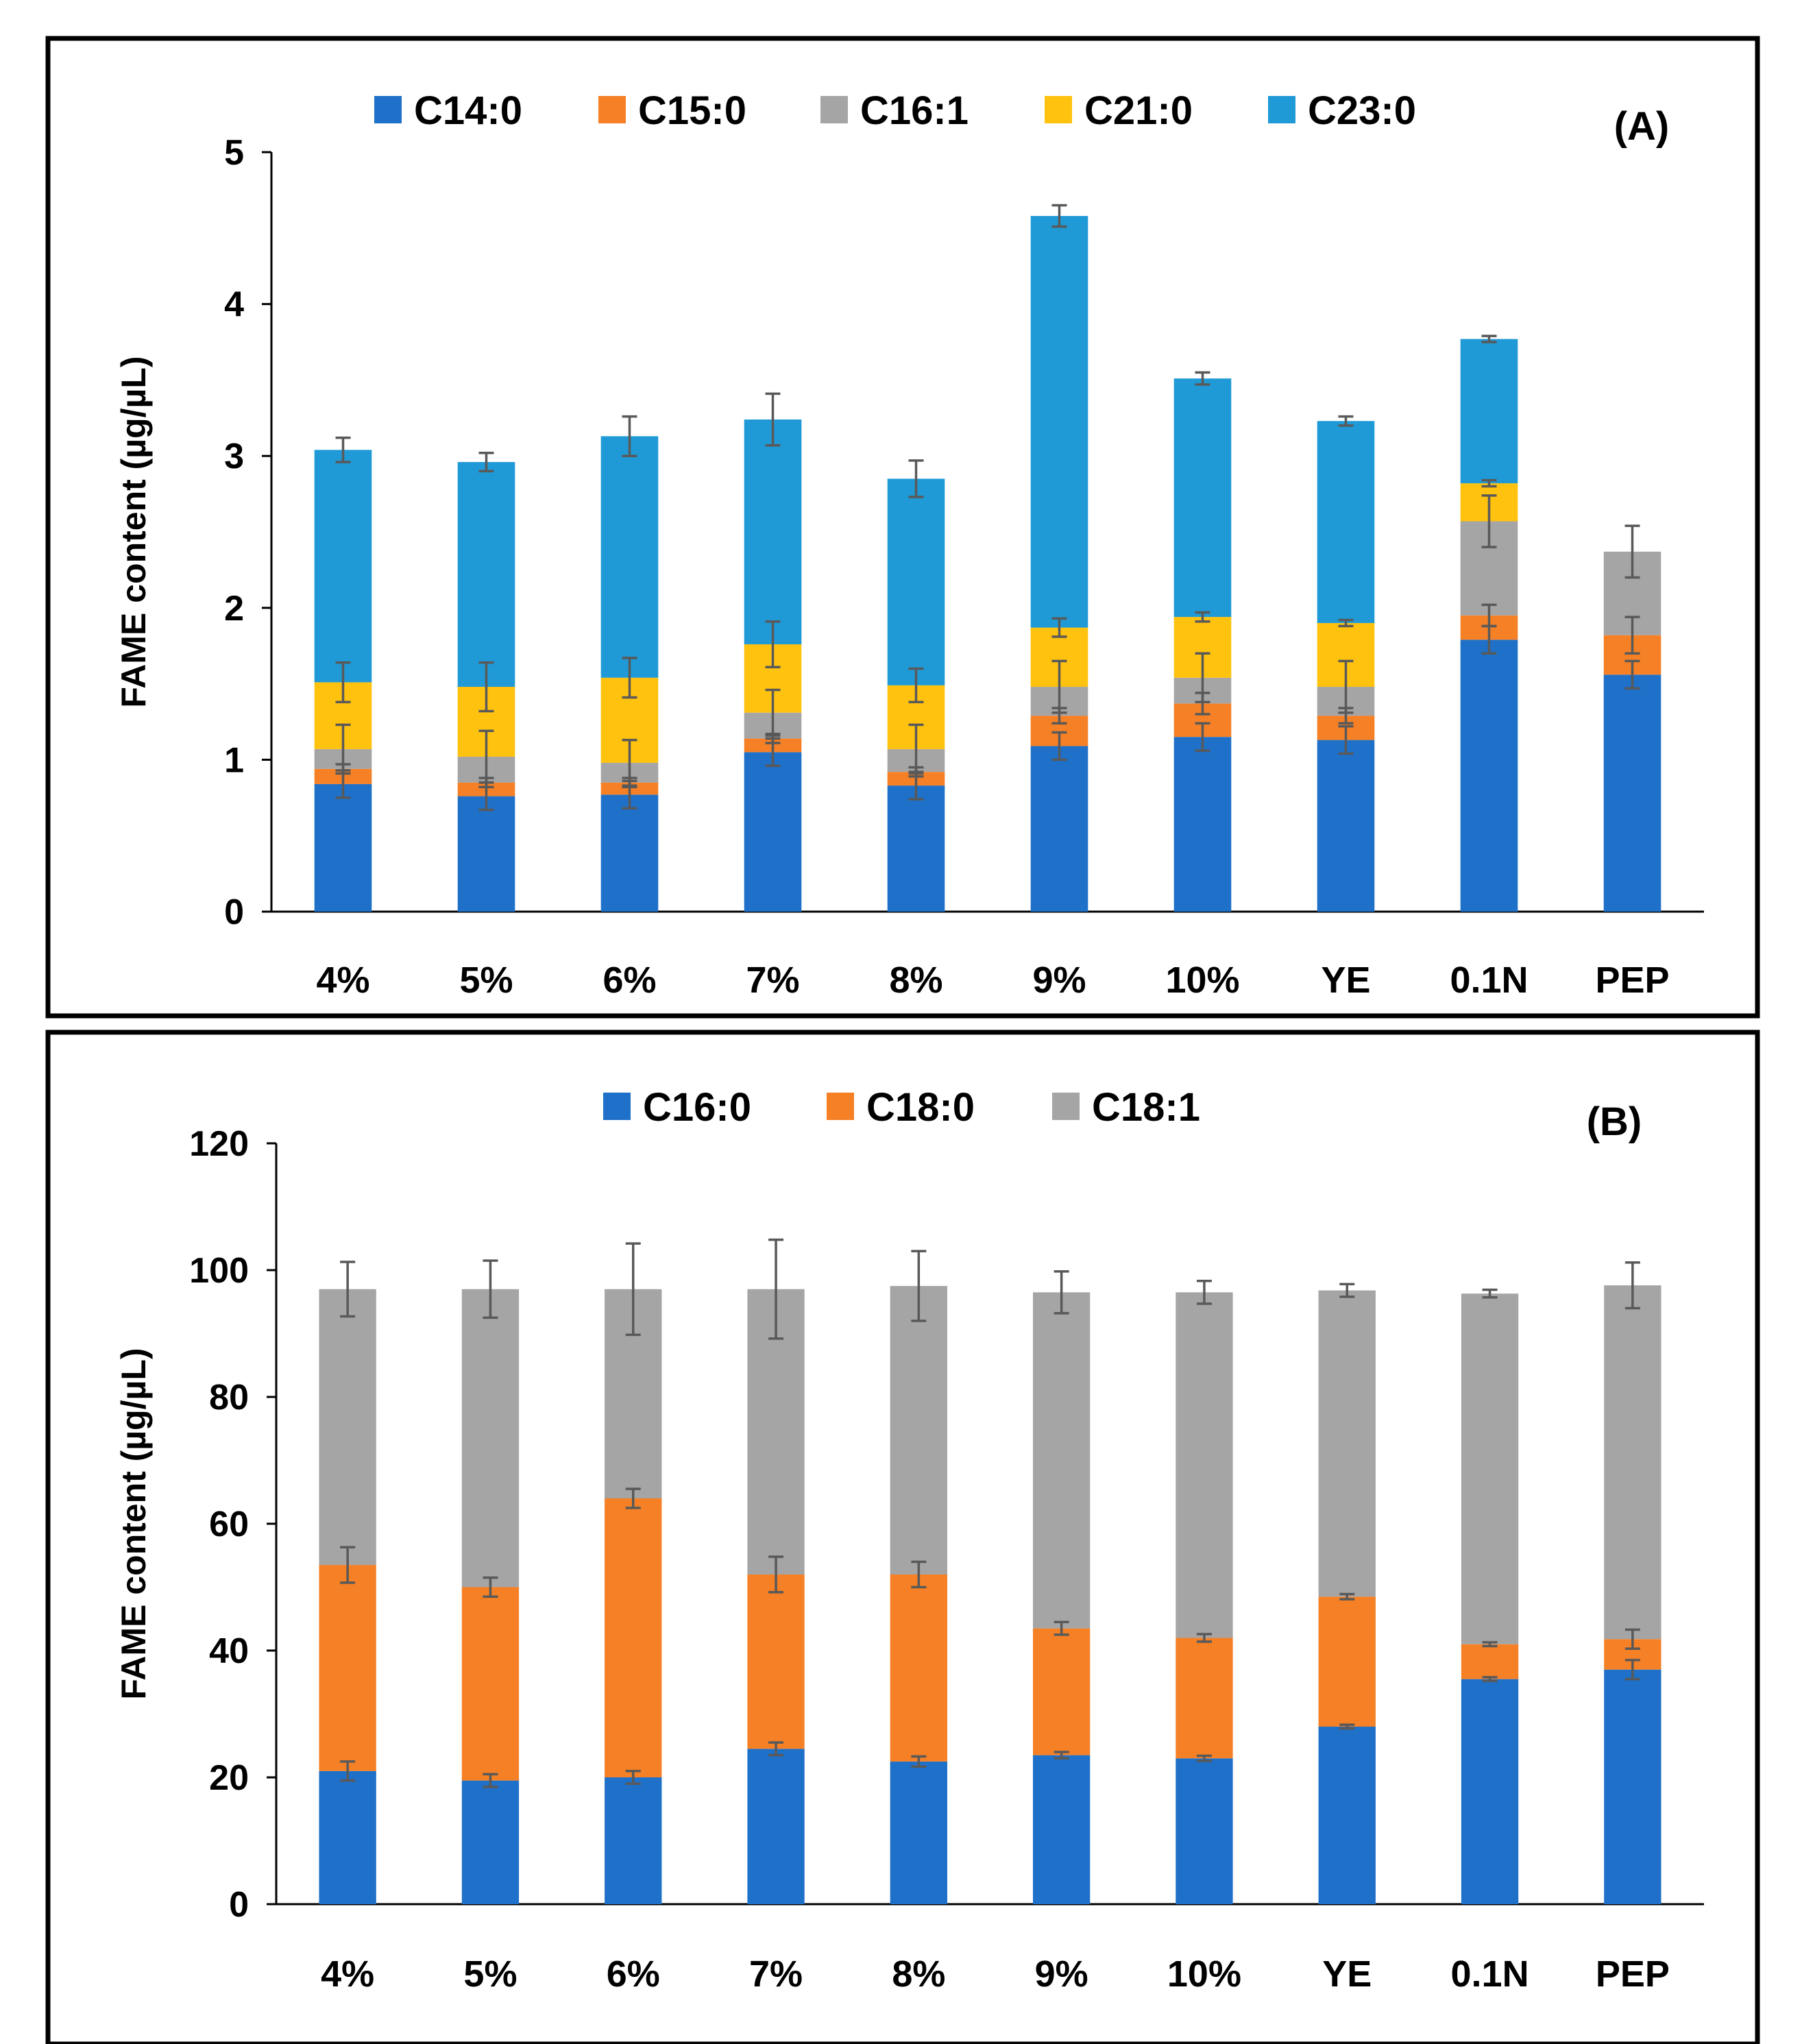 This screenshot has width=1802, height=2044. What do you see at coordinates (1614, 1122) in the screenshot?
I see `panel-b-label: (B)` at bounding box center [1614, 1122].